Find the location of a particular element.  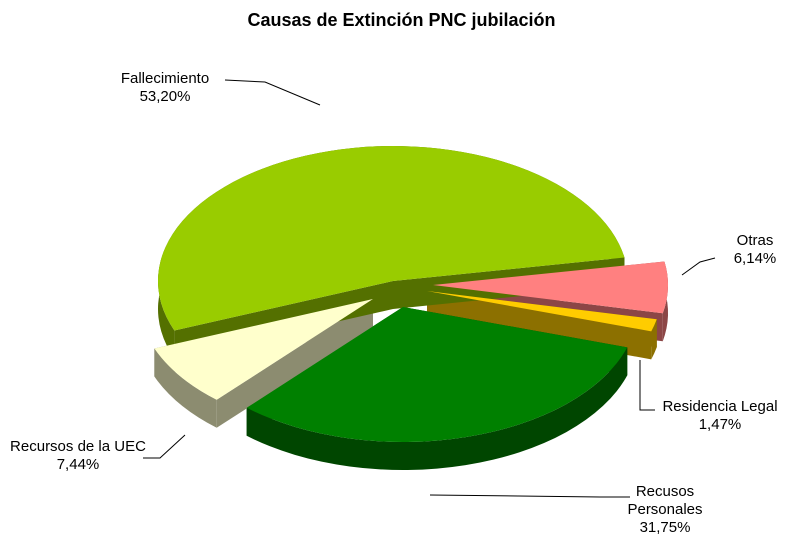

data-label: Residencia Legal 1,47% is located at coordinates (720, 416).